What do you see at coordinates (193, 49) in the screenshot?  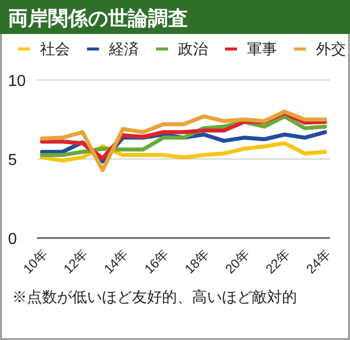 I see `legend-label: 政治` at bounding box center [193, 49].